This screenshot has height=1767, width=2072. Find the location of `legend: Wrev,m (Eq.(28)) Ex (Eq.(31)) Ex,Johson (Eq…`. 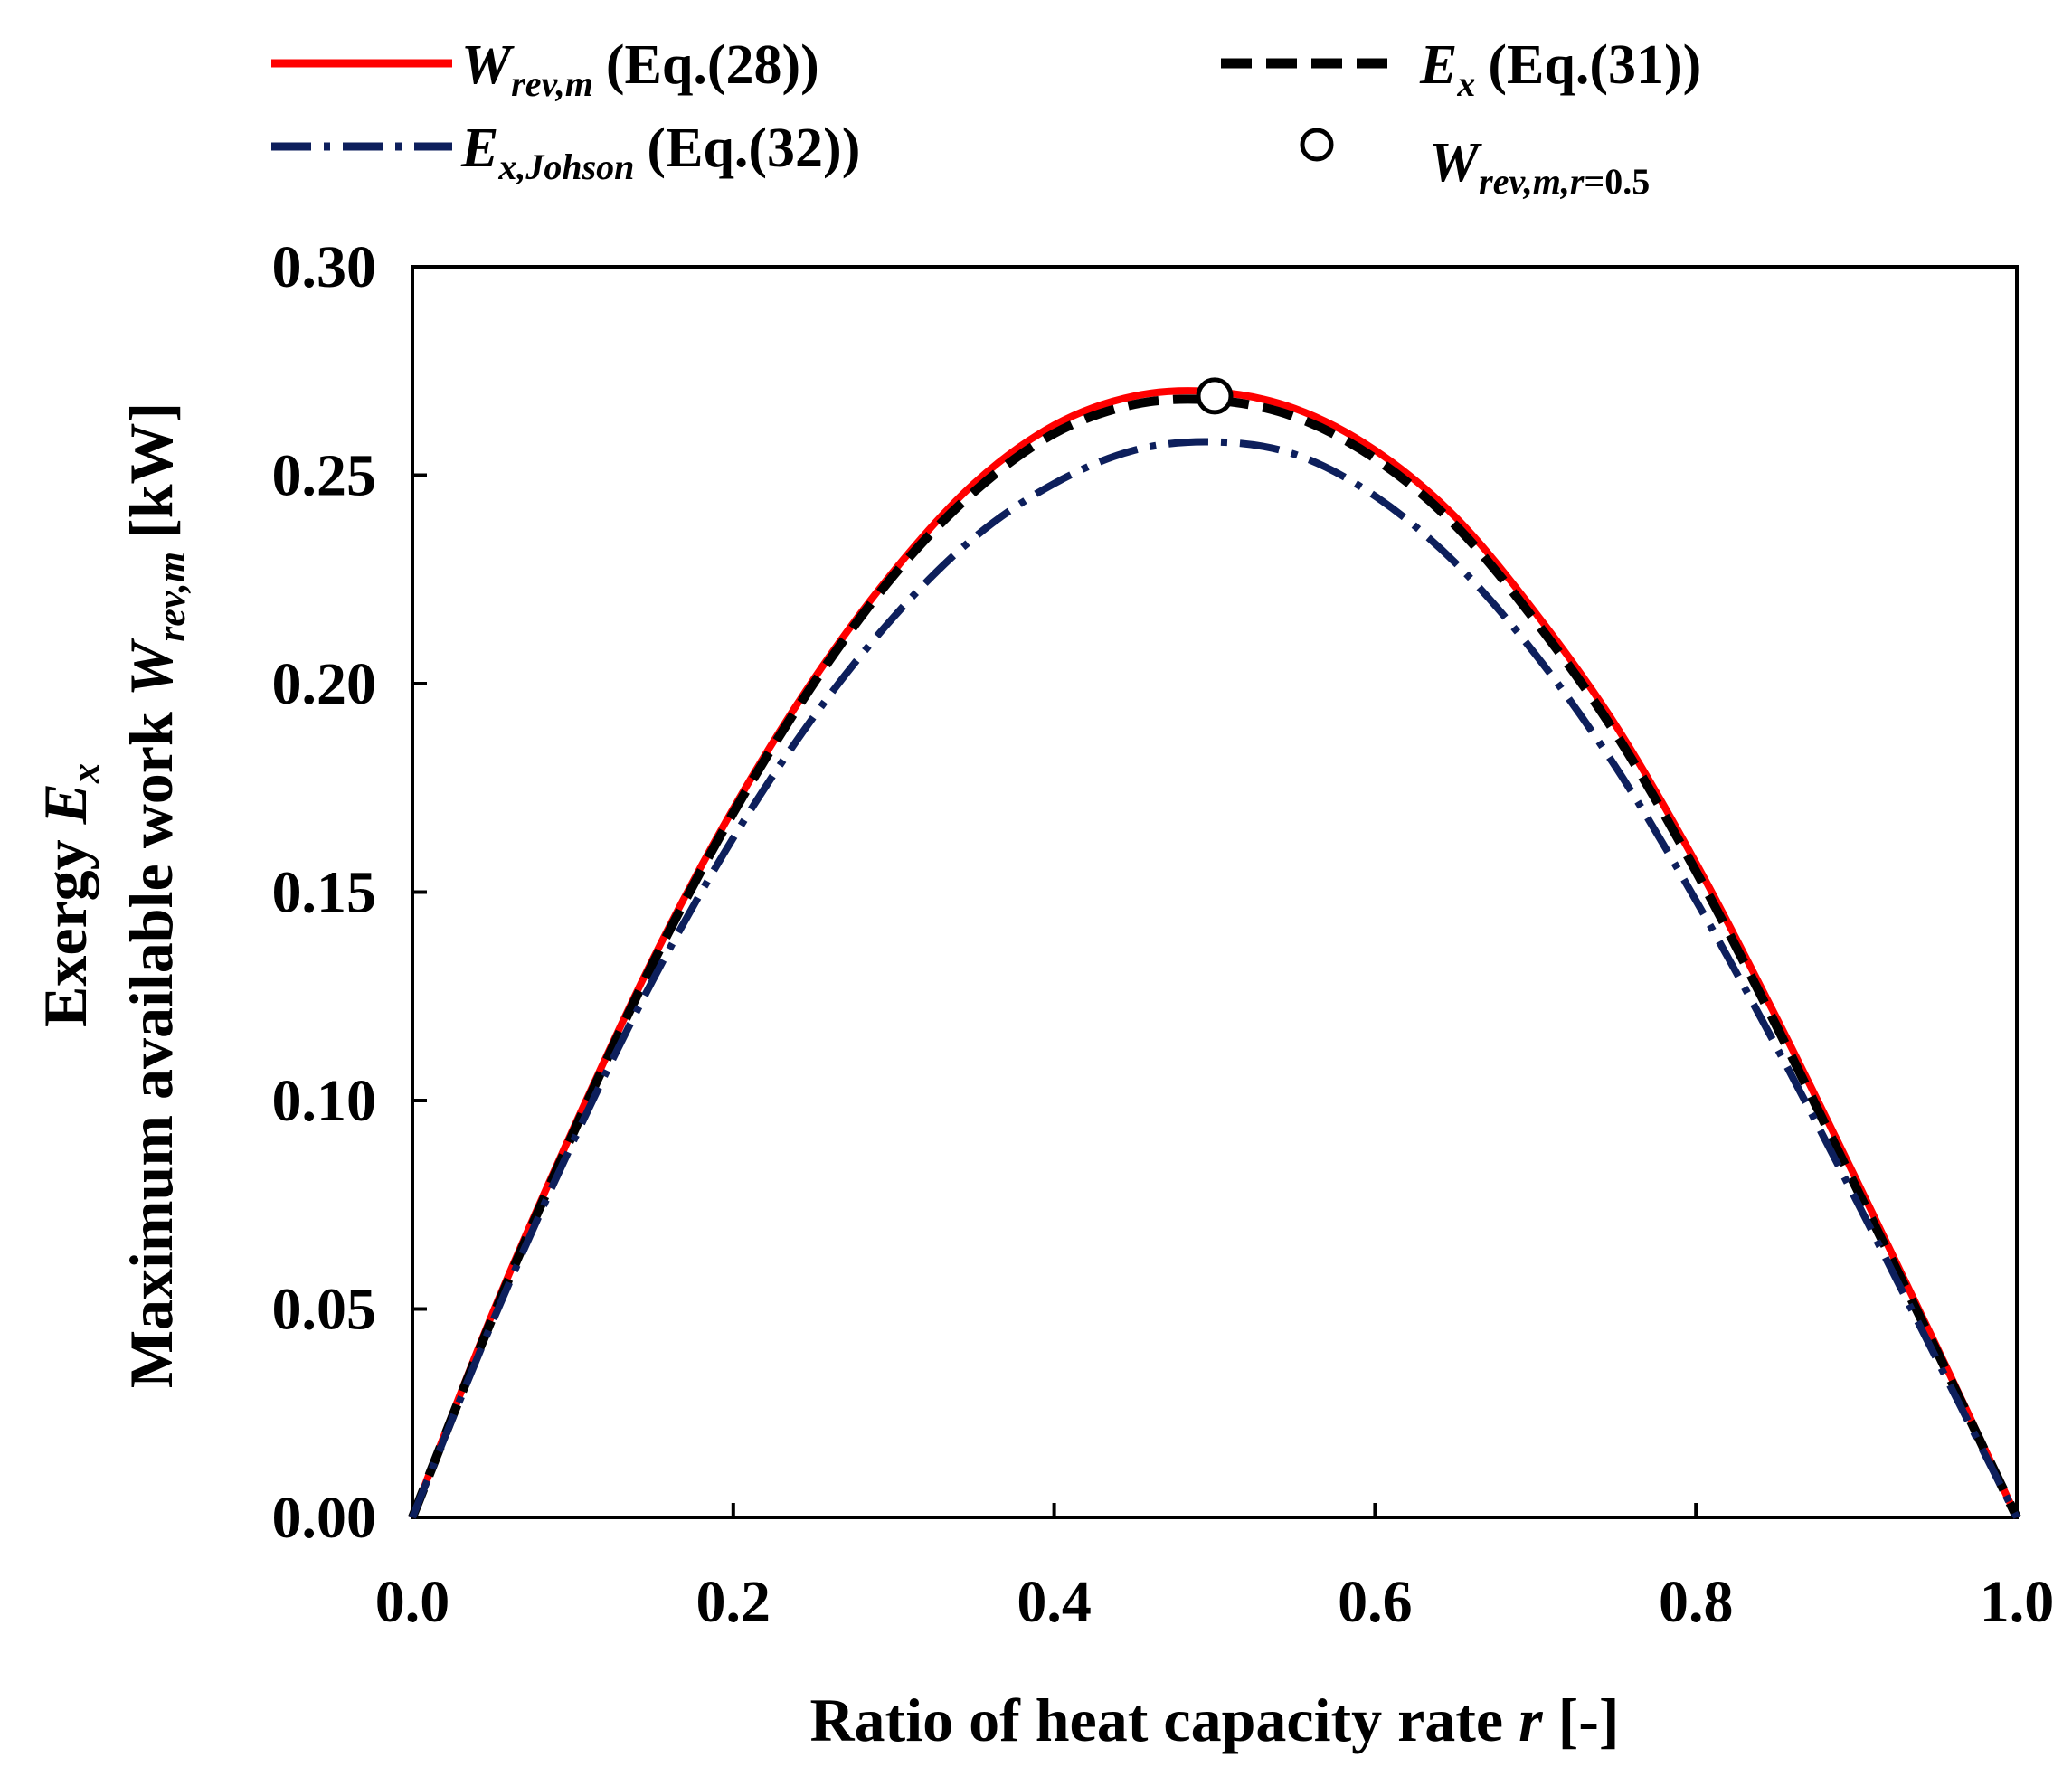

legend: Wrev,m (Eq.(28)) Ex (Eq.(31)) Ex,Johson (Eq… is located at coordinates (986, 118).